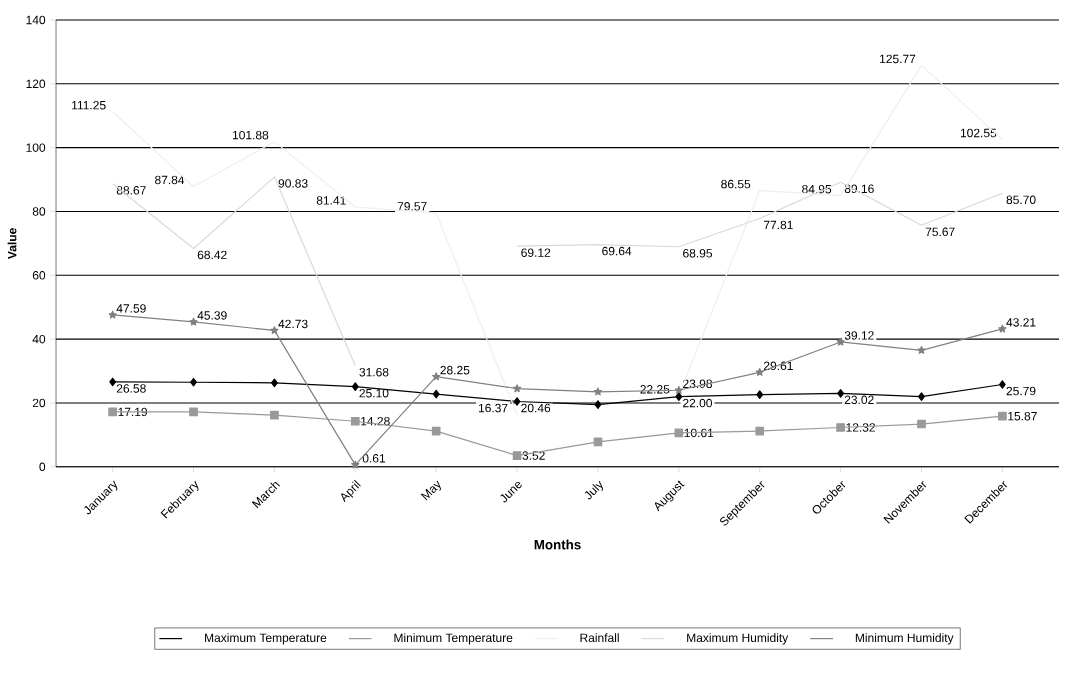  Describe the element at coordinates (599, 638) in the screenshot. I see `legend-label: Rainfall` at that location.